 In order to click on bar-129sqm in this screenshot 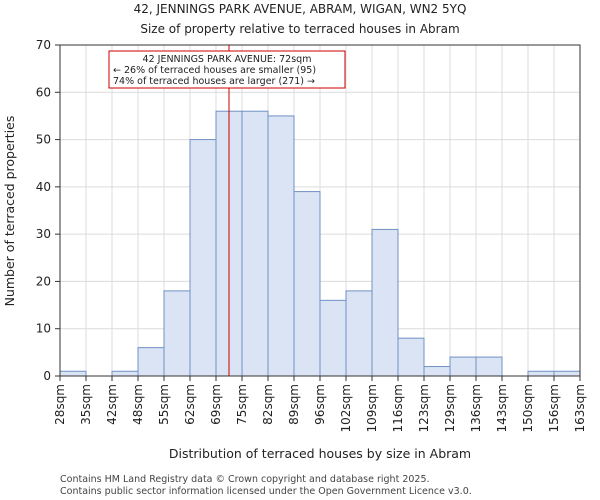, I will do `click(463, 366)`.